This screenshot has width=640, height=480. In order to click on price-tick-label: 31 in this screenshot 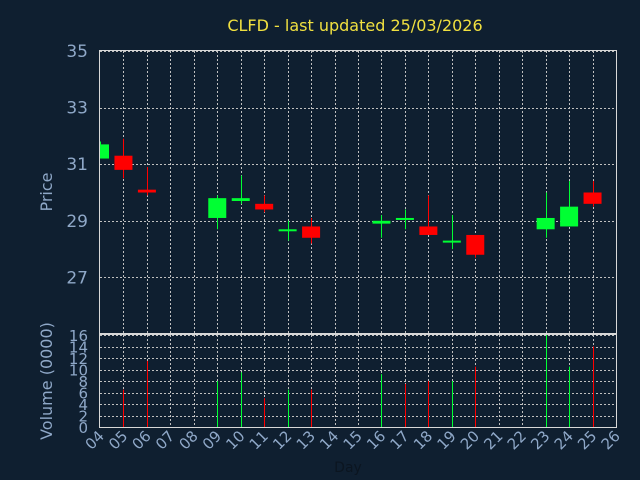, I will do `click(77, 165)`.